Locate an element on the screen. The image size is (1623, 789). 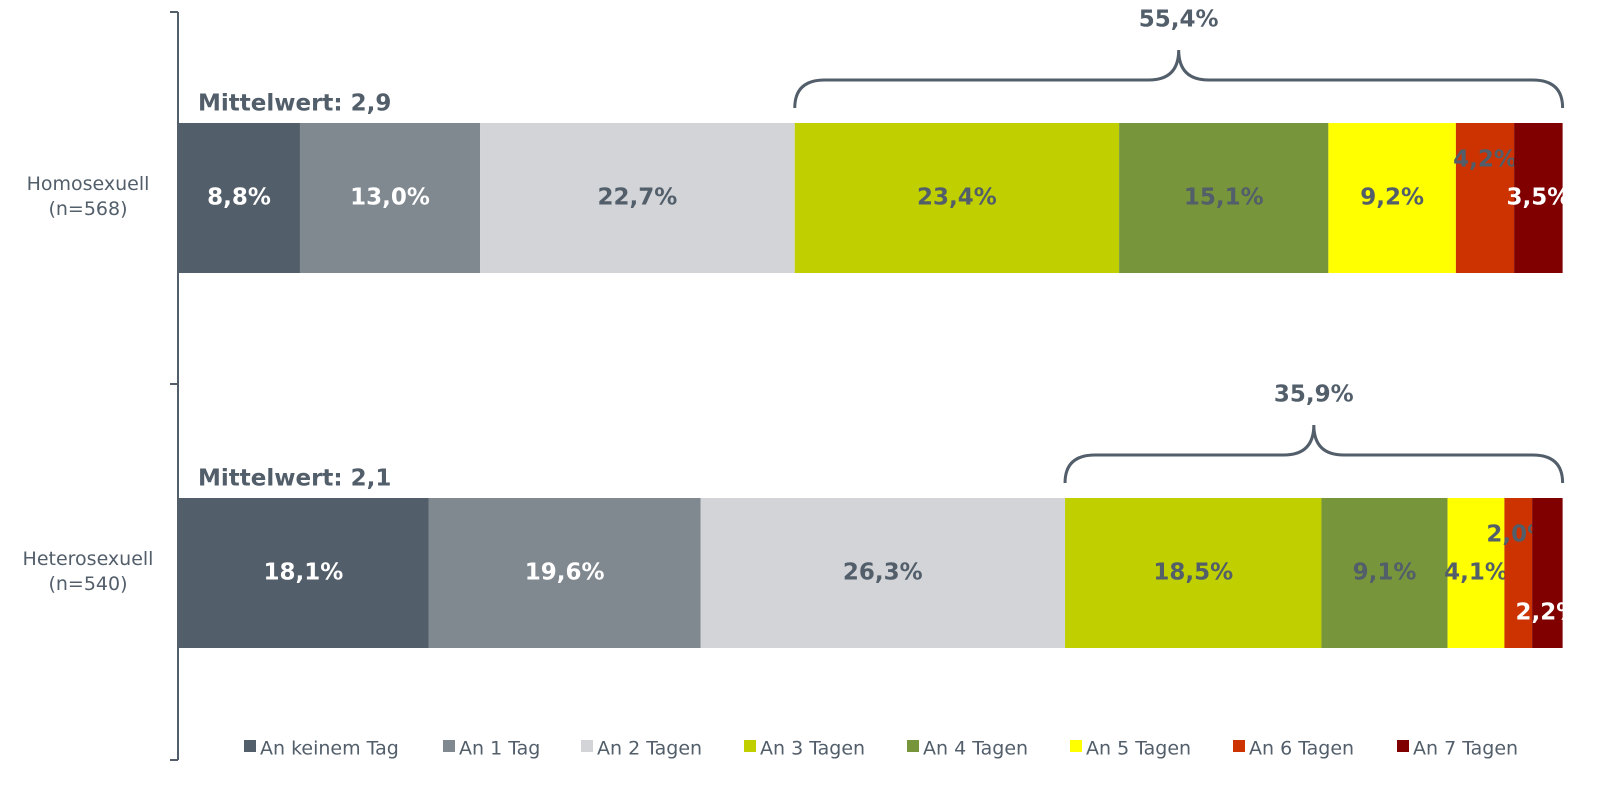
value-label: 18,5% is located at coordinates (1193, 573).